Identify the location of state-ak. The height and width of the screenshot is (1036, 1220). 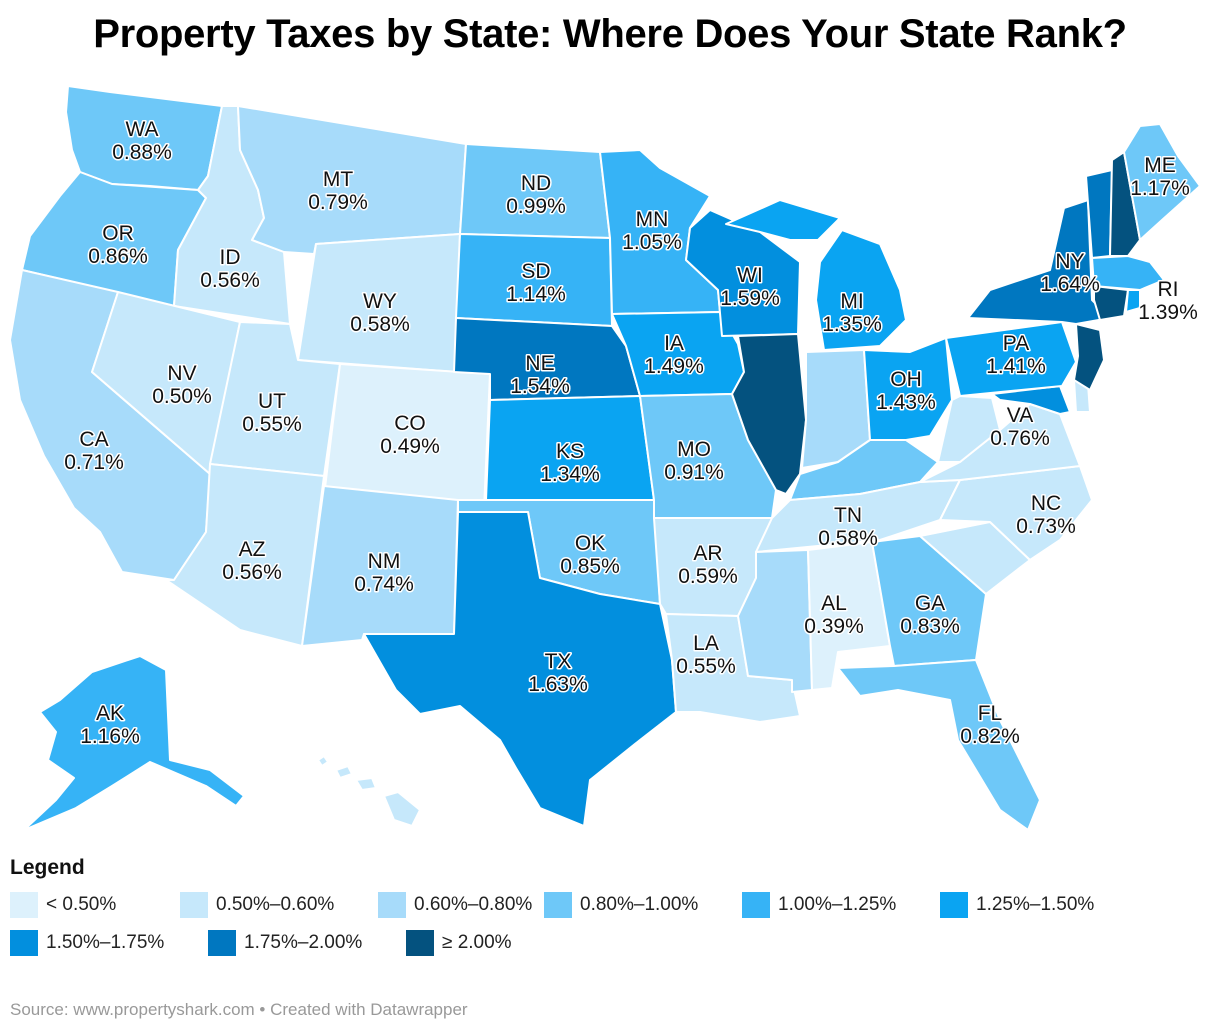
(134, 743).